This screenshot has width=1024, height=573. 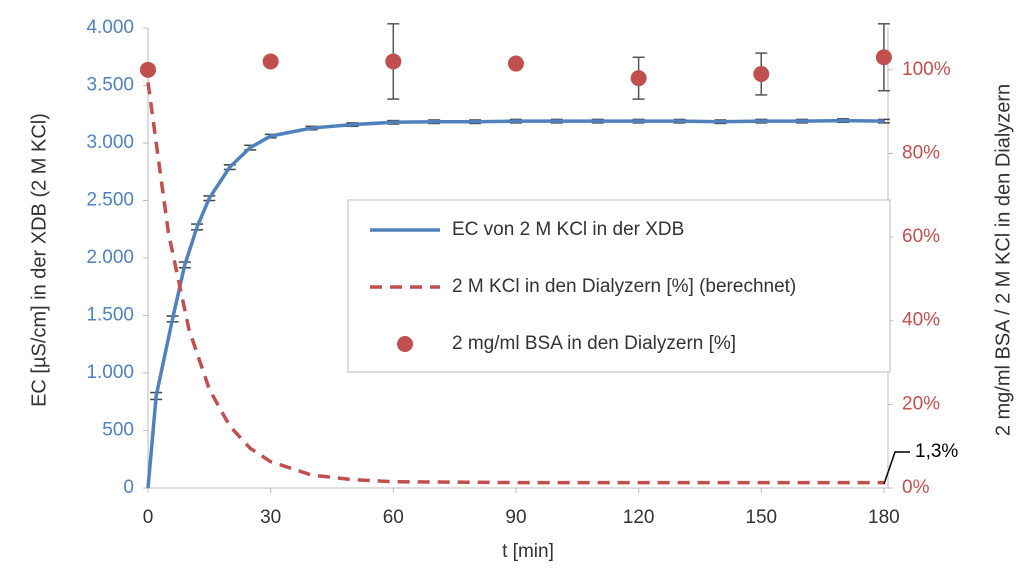 What do you see at coordinates (568, 229) in the screenshot?
I see `legend-label: EC von 2 M KCl in der XDB` at bounding box center [568, 229].